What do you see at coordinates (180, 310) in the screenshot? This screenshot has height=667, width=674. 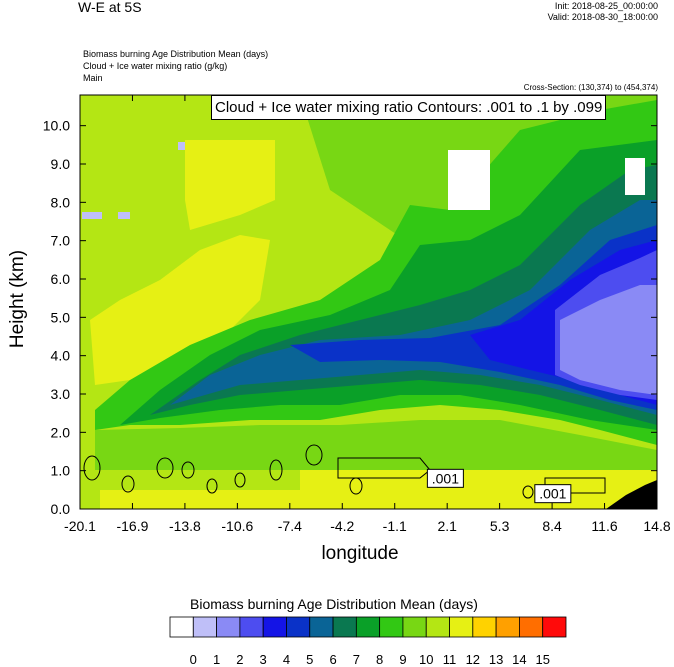 I see `field-region-yellow-west-column` at bounding box center [180, 310].